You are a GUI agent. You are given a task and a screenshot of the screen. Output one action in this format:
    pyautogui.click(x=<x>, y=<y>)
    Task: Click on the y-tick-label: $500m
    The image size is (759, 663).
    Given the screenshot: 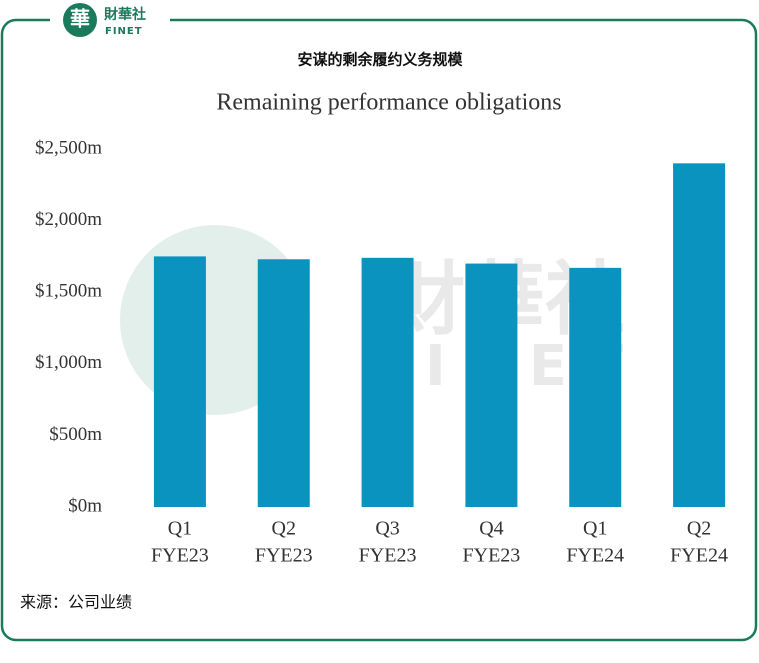 What is the action you would take?
    pyautogui.click(x=75, y=434)
    